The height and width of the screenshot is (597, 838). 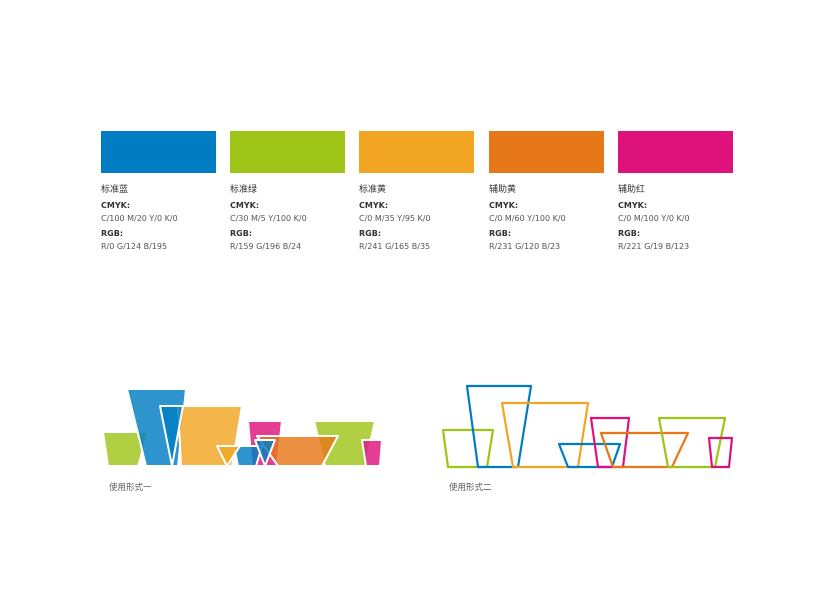 I want to click on color-name: 标准蓝, so click(x=115, y=190).